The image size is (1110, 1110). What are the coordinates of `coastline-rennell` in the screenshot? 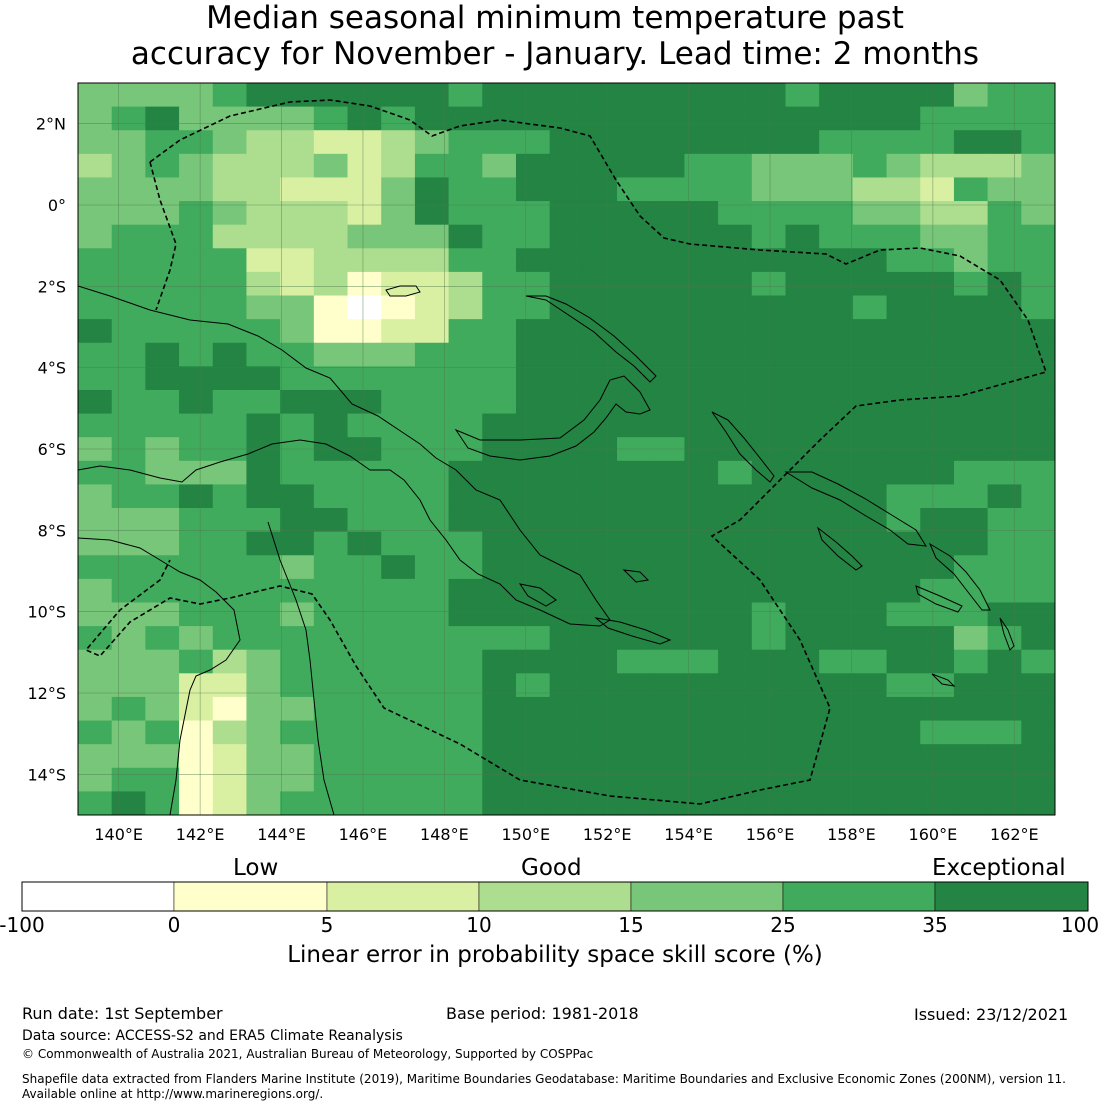 It's located at (943, 680).